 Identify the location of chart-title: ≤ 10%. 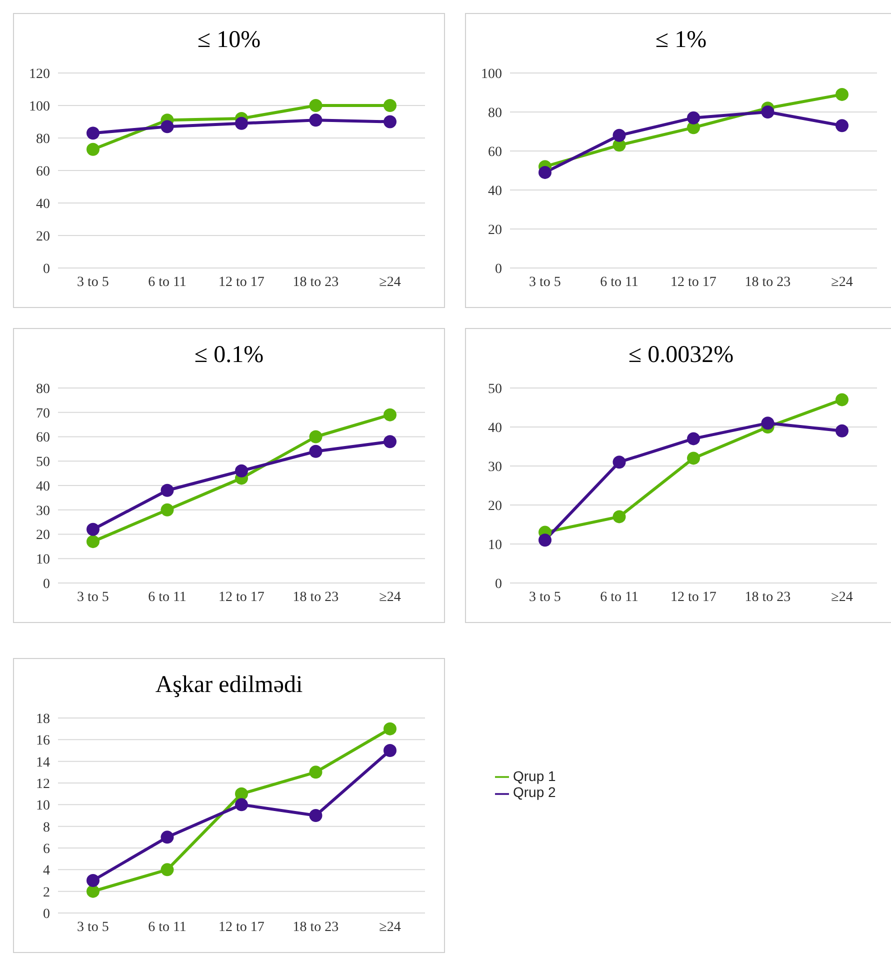
(229, 40).